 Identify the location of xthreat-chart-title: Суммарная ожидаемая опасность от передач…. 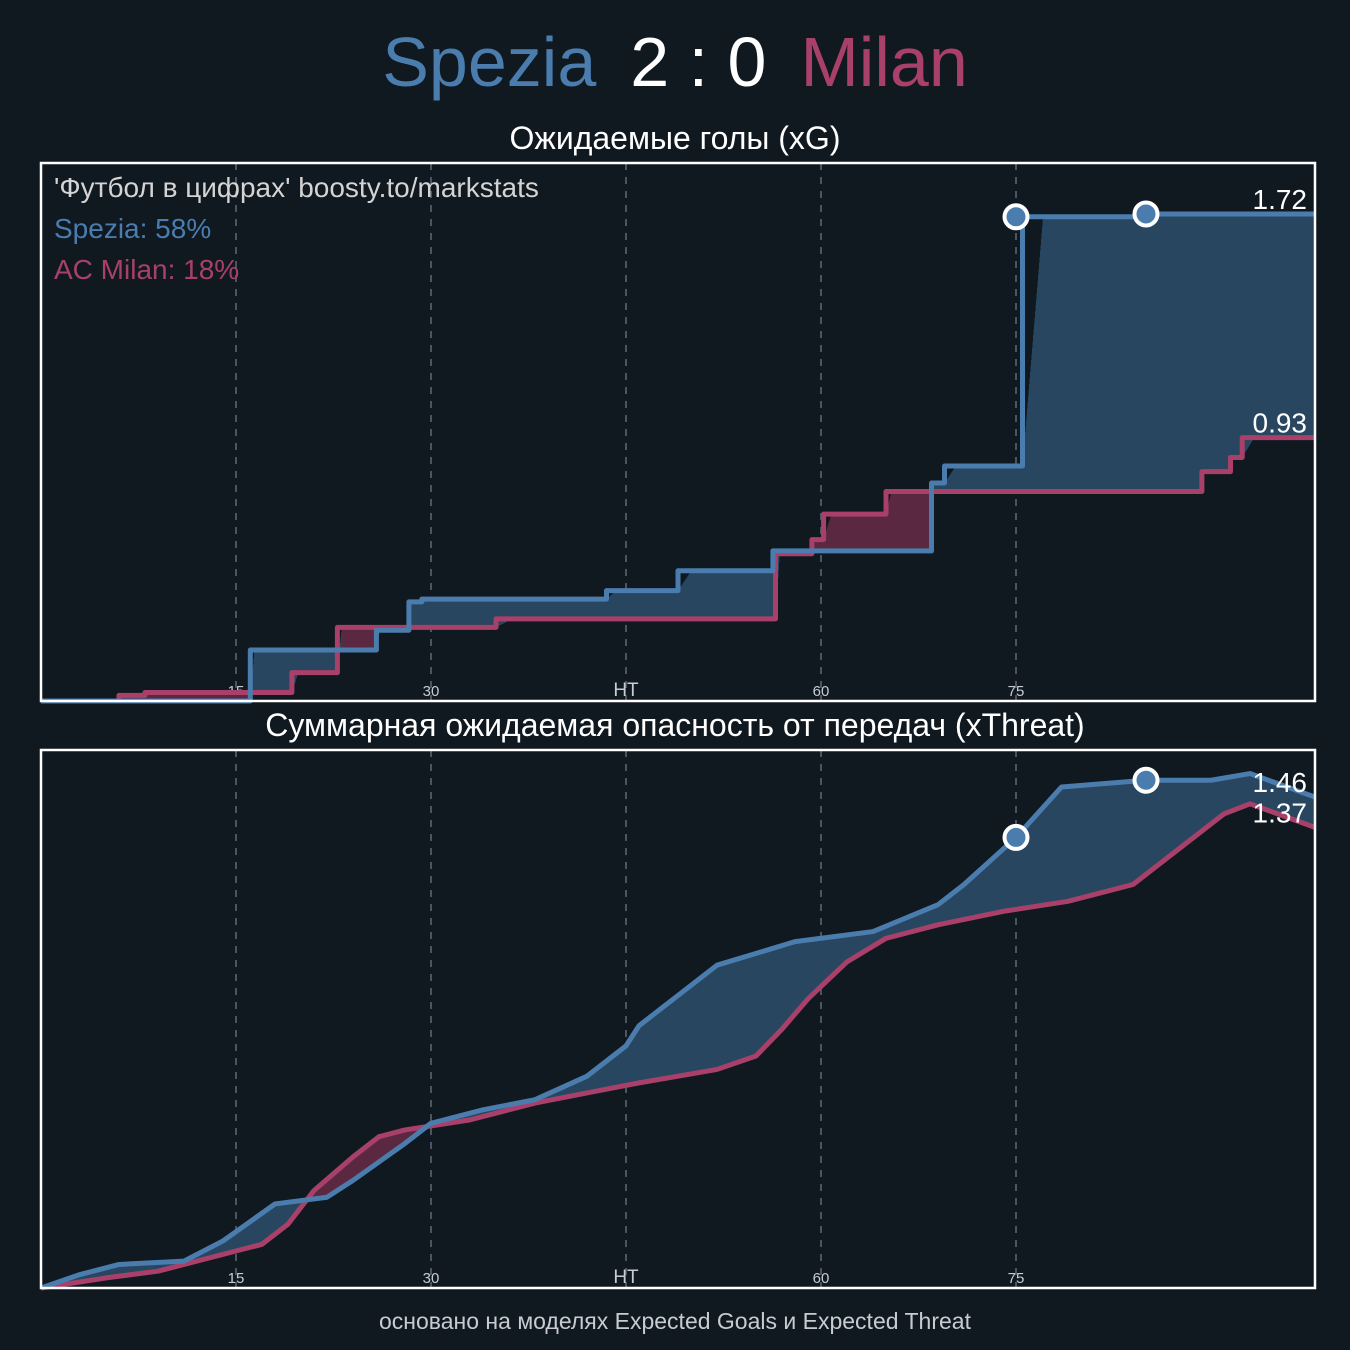
(675, 725).